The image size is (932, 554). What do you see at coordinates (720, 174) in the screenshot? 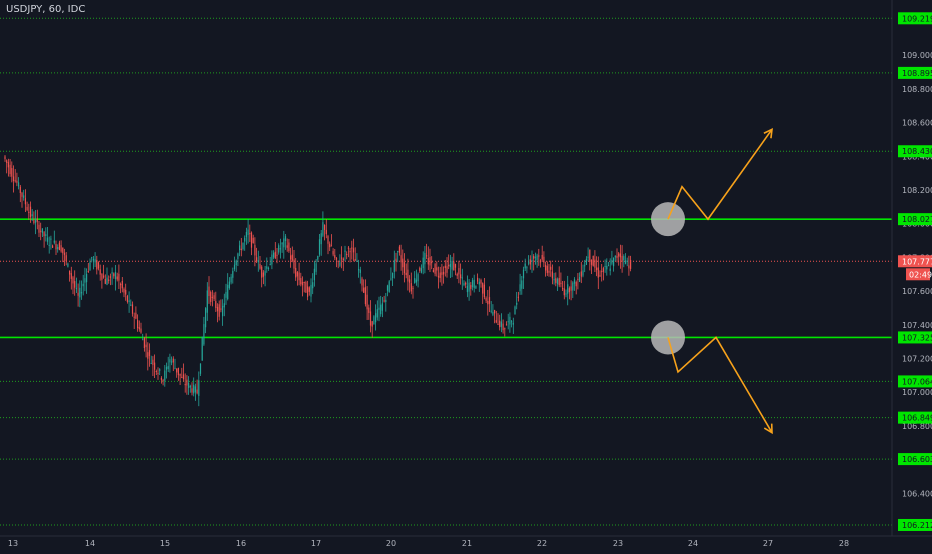
I see `projection-path-up` at bounding box center [720, 174].